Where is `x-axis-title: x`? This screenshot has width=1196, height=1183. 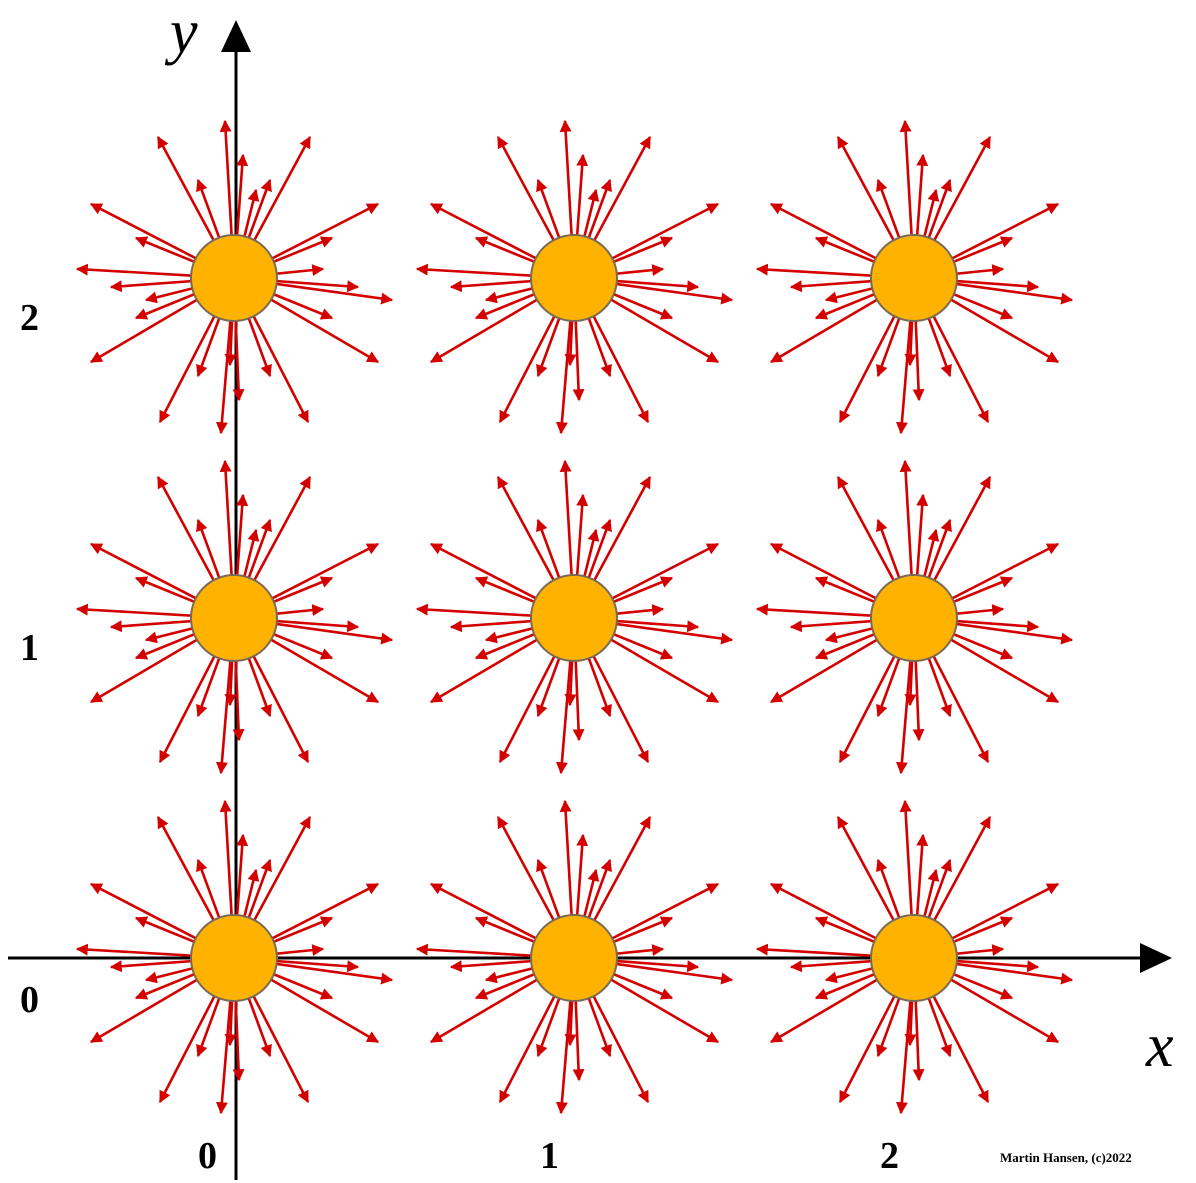
x-axis-title: x is located at coordinates (1159, 1046).